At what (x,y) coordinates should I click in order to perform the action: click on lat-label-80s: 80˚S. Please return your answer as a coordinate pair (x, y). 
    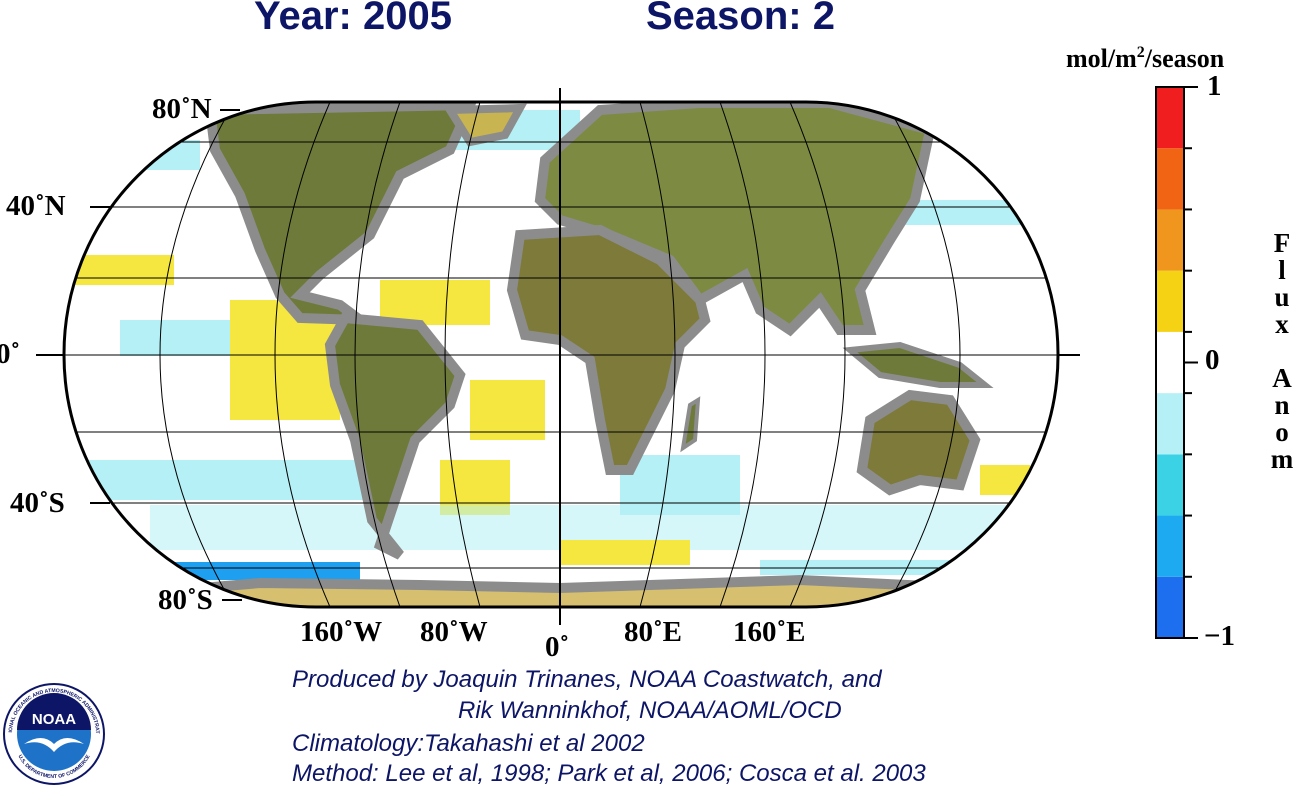
    Looking at the image, I should click on (185, 600).